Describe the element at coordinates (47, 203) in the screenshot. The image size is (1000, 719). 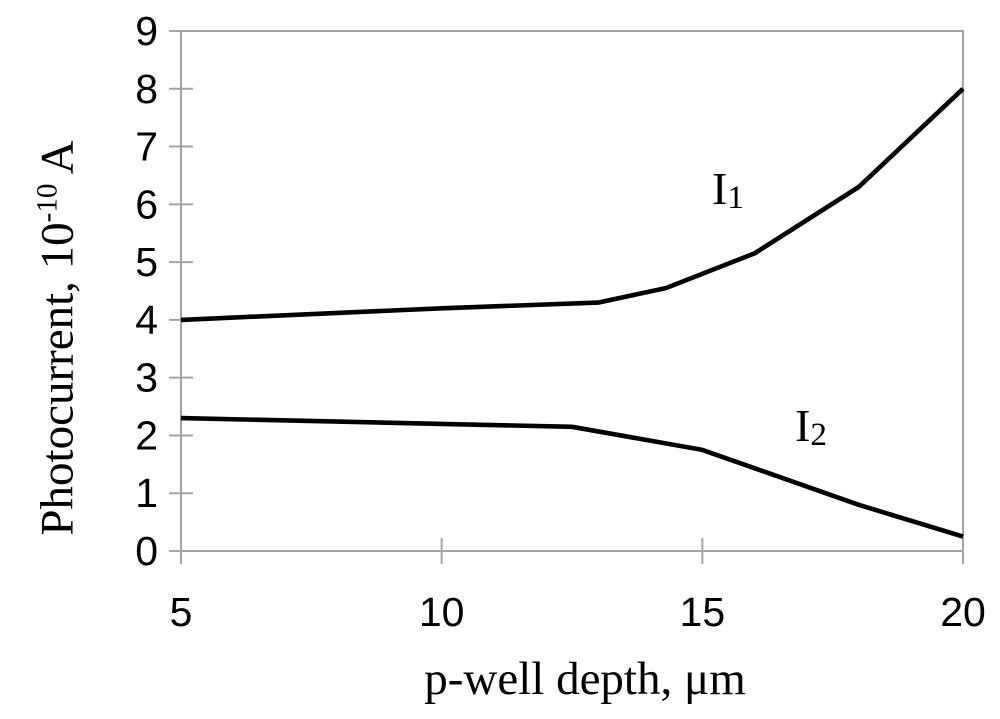
I see `y-axis-title-exponent: -10` at that location.